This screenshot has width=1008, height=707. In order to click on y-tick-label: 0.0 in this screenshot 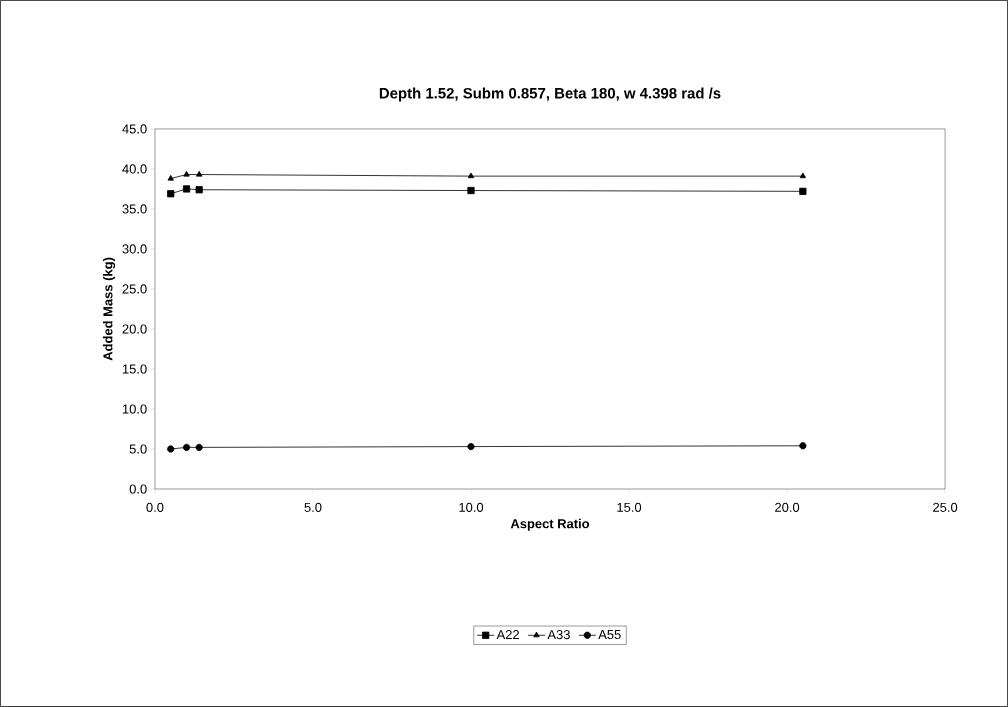, I will do `click(138, 489)`.